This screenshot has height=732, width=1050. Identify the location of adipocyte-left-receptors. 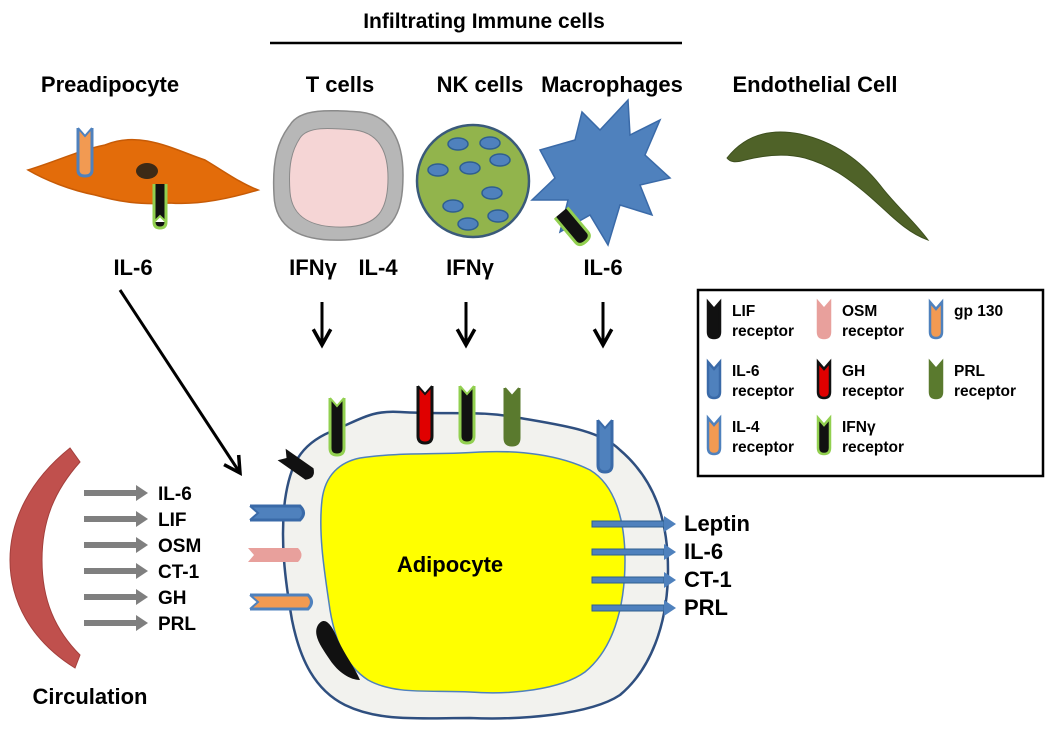
(281, 529).